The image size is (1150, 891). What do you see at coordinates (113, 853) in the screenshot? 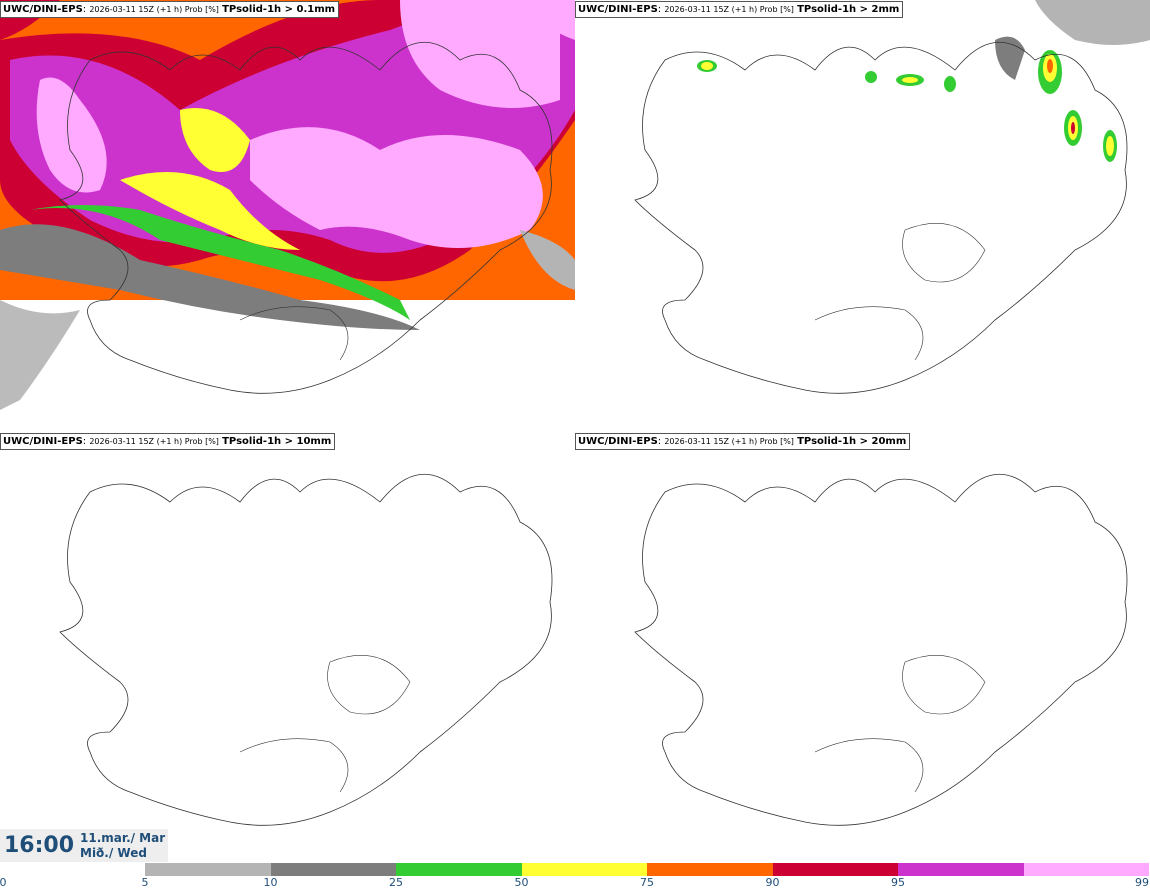
I see `valid-weekday: Mið./ Wed` at bounding box center [113, 853].